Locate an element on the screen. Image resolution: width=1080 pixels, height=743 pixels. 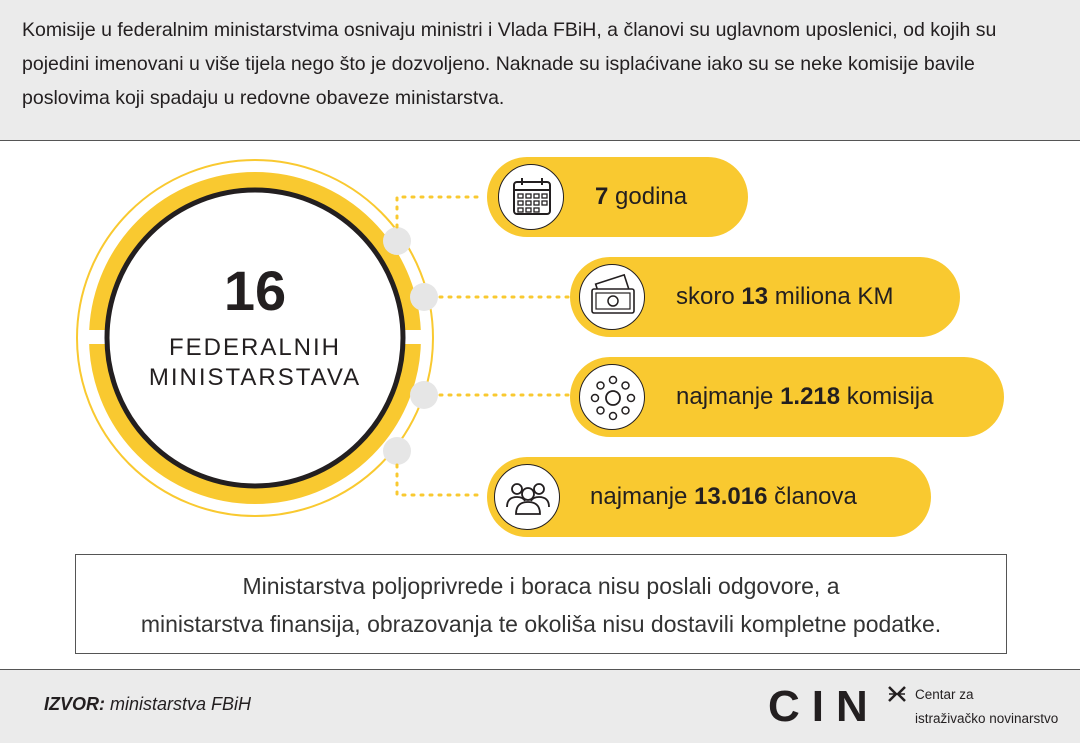
stat-pill-commissions: najmanje 1.218 komisija is located at coordinates (787, 397).